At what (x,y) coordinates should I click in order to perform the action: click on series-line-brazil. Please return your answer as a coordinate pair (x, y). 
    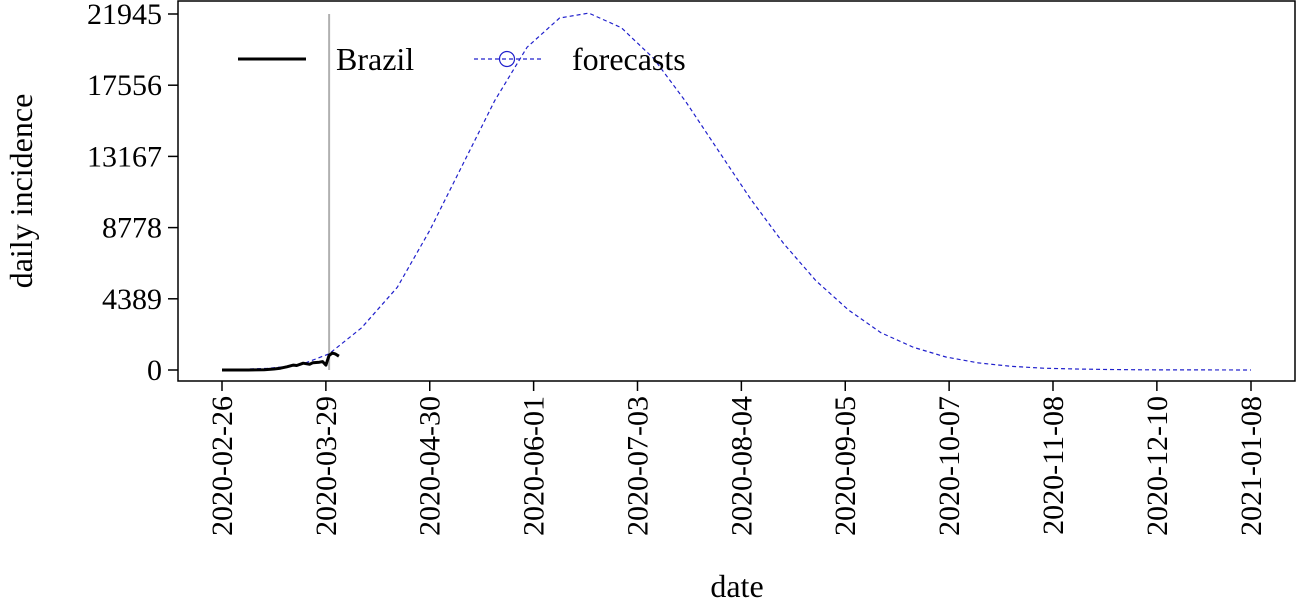
    Looking at the image, I should click on (281, 361).